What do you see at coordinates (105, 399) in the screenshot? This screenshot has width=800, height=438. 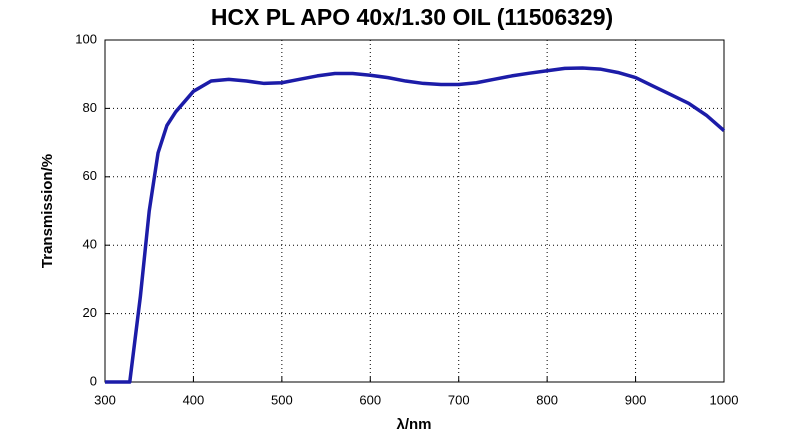 I see `x-tick-label: 300` at bounding box center [105, 399].